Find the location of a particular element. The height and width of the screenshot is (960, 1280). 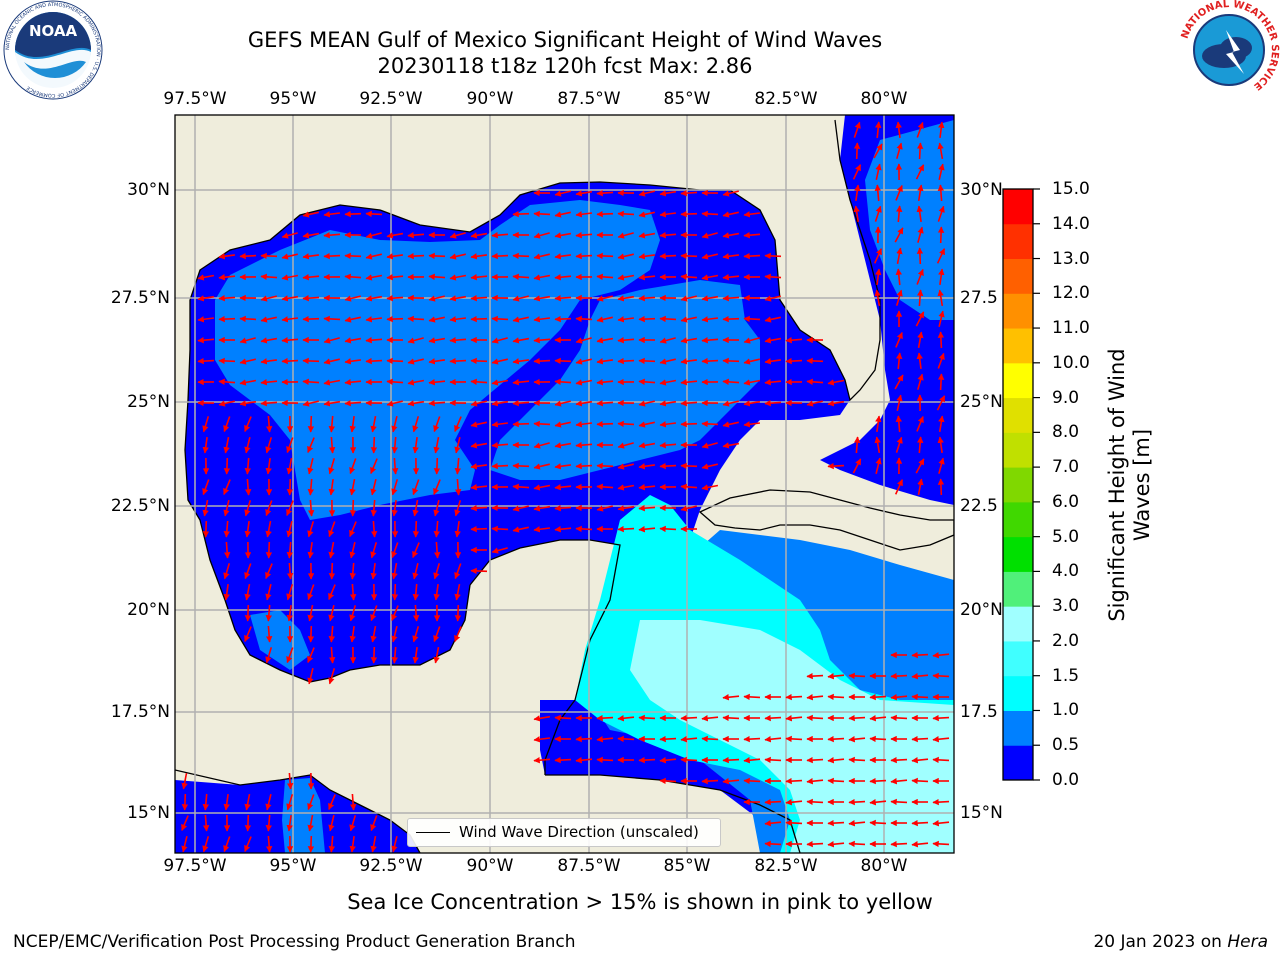

colorbar-tick-label: 12.0 is located at coordinates (1071, 293).